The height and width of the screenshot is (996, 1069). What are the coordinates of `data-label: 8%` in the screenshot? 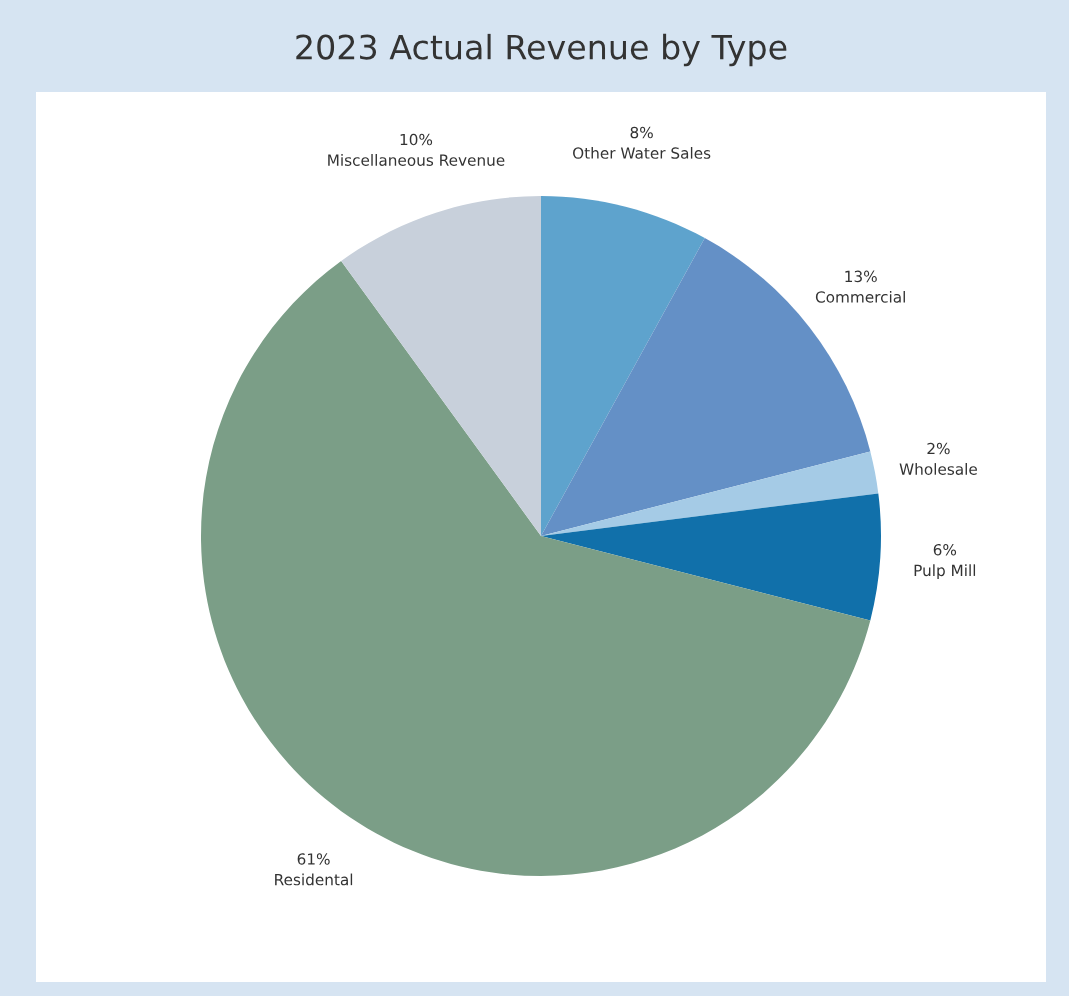 It's located at (641, 132).